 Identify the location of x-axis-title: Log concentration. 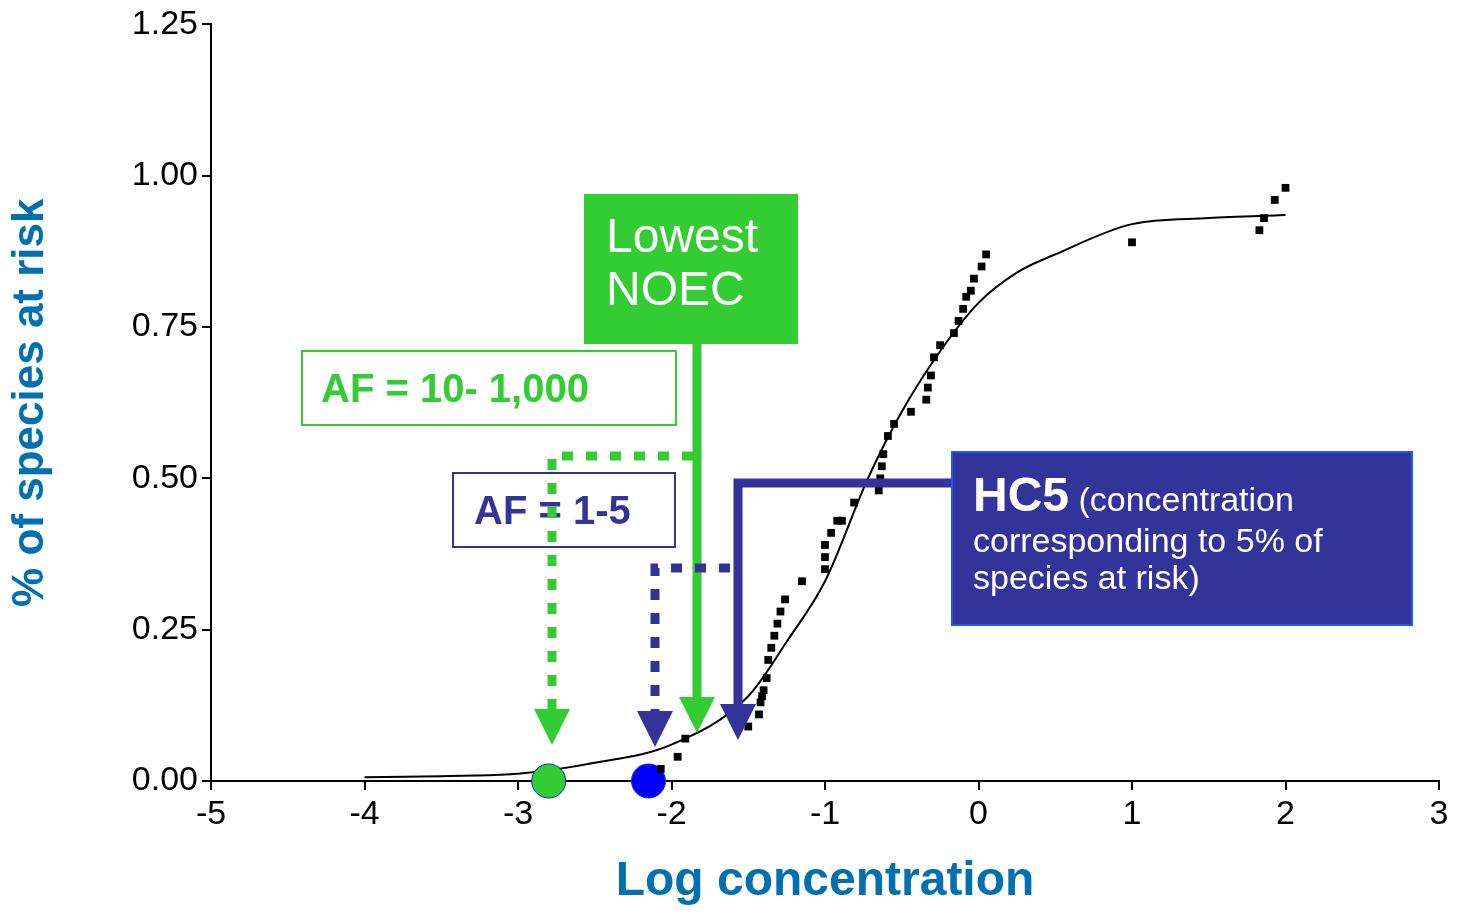
(825, 879).